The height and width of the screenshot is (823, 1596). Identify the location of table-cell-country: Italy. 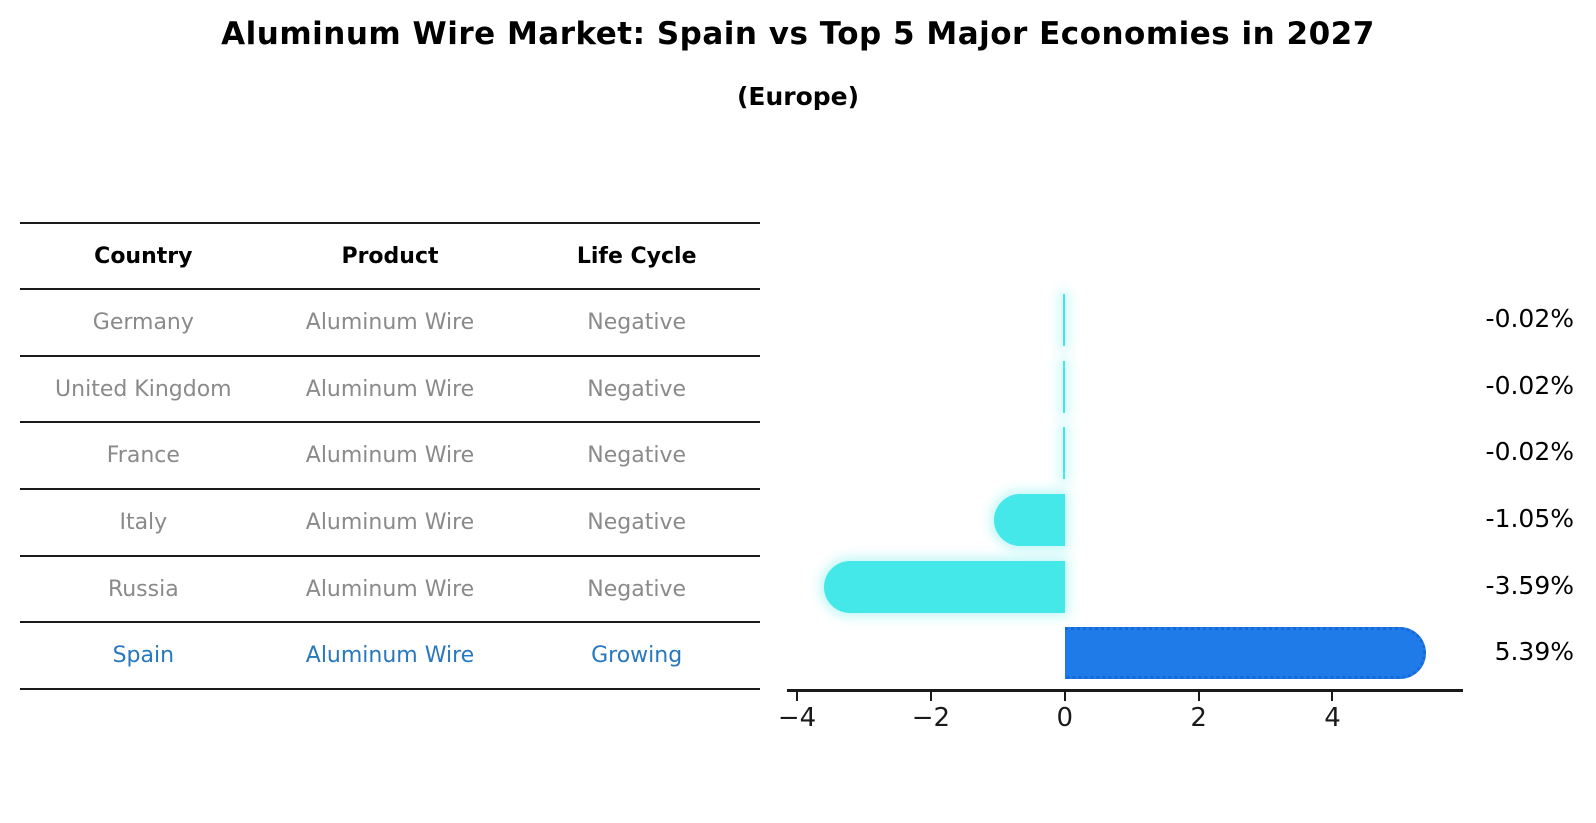
(143, 522).